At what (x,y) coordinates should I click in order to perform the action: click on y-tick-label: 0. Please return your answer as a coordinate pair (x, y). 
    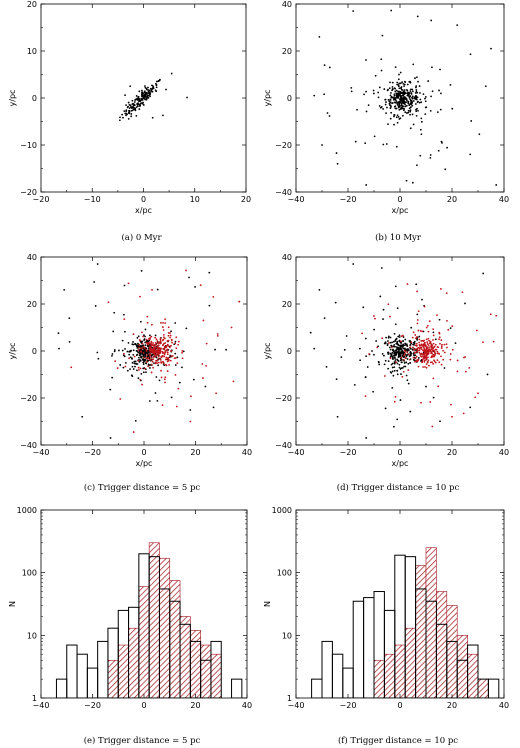
    Looking at the image, I should click on (289, 351).